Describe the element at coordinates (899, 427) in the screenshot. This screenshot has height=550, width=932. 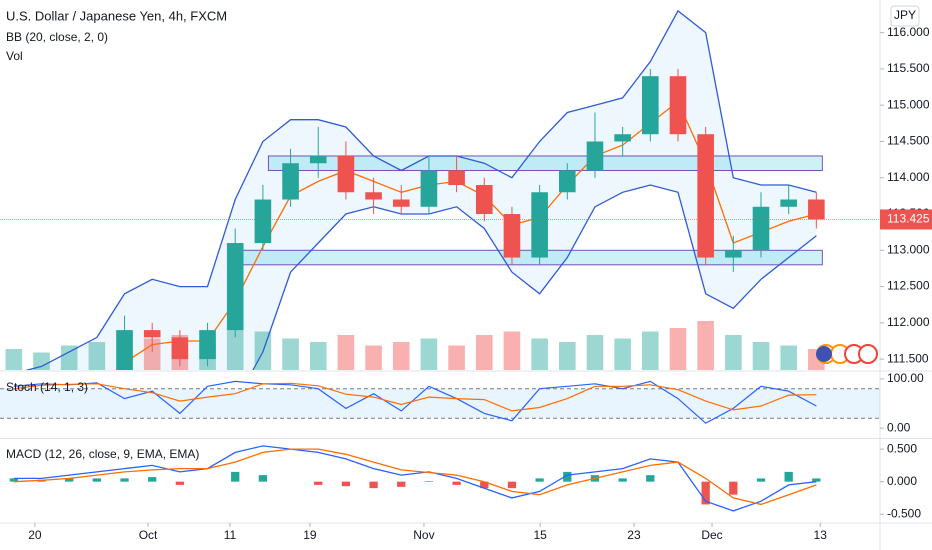
I see `y-tick-label: 0.00` at that location.